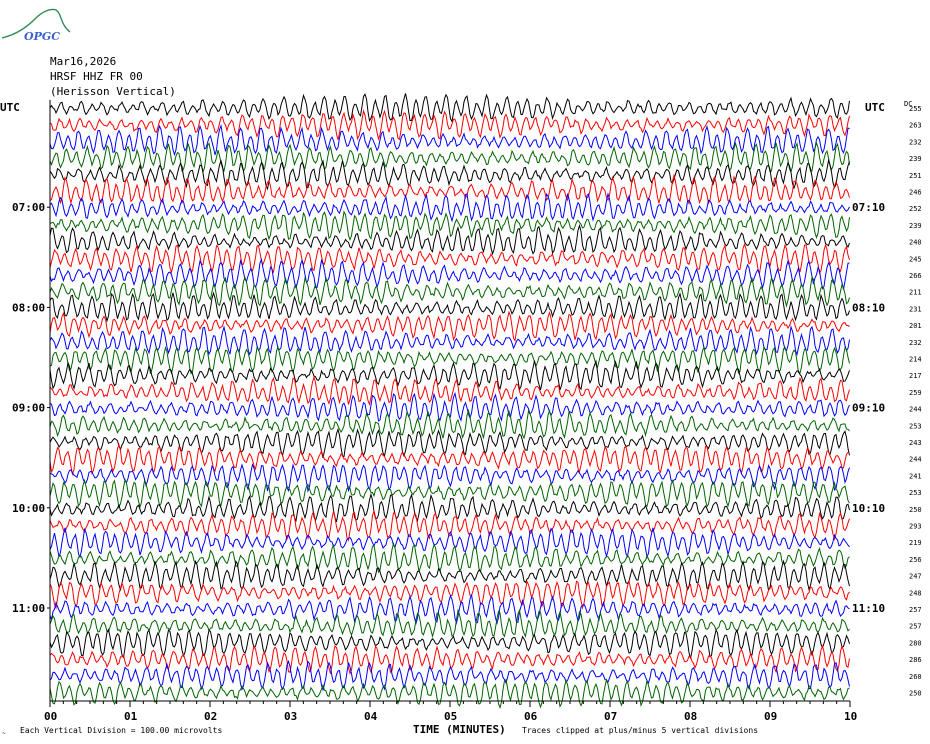 This screenshot has height=744, width=930. Describe the element at coordinates (28, 608) in the screenshot. I see `left-hour-label: 11:00` at that location.